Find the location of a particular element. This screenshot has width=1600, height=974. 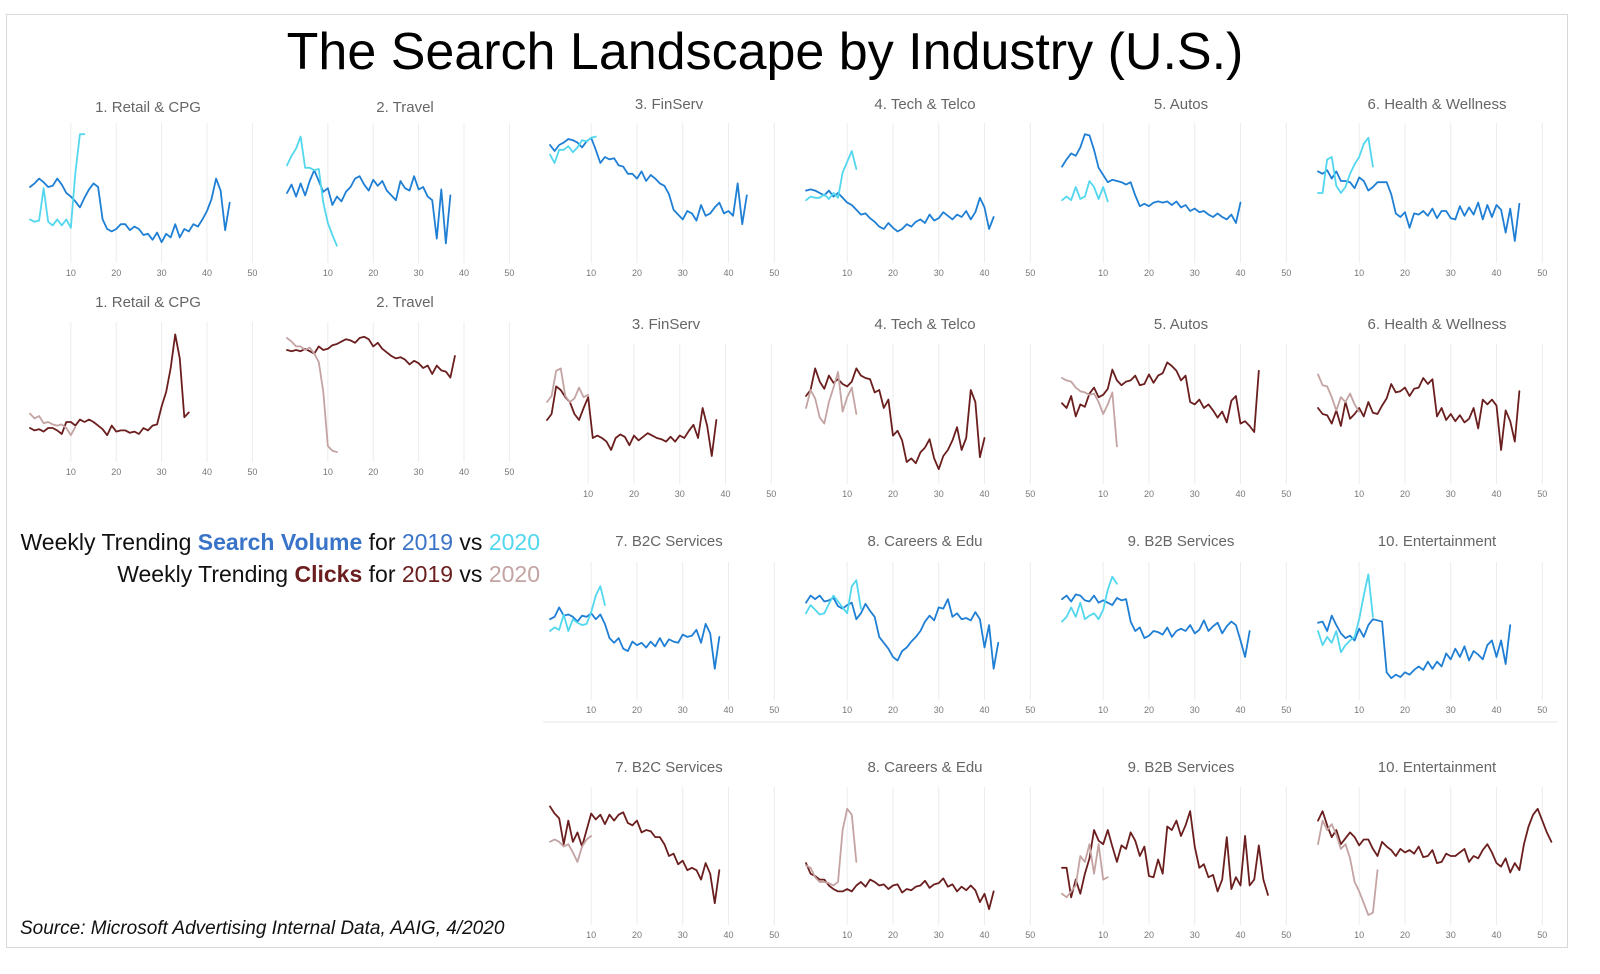

chart-panel: 10. Entertainment 10 20 30 40 50 is located at coordinates (1435, 849).